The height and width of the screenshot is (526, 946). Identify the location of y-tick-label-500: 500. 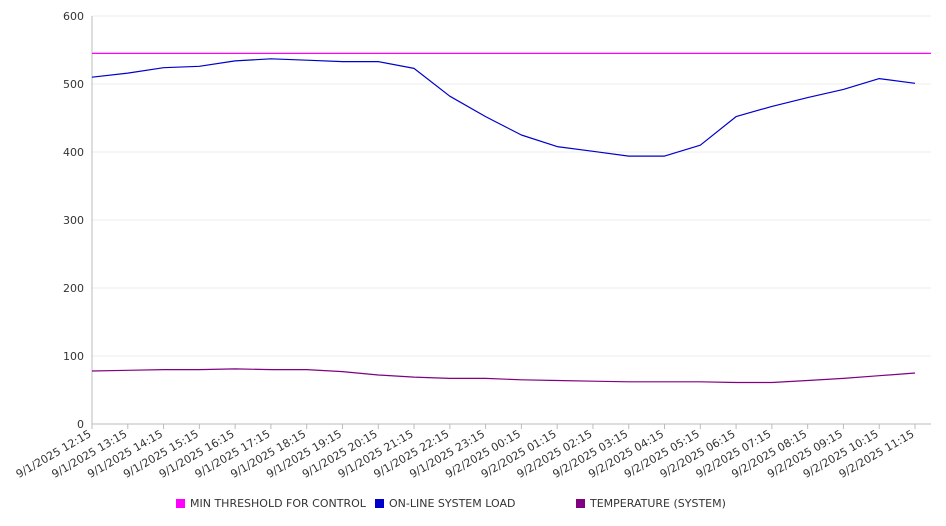
(73, 84).